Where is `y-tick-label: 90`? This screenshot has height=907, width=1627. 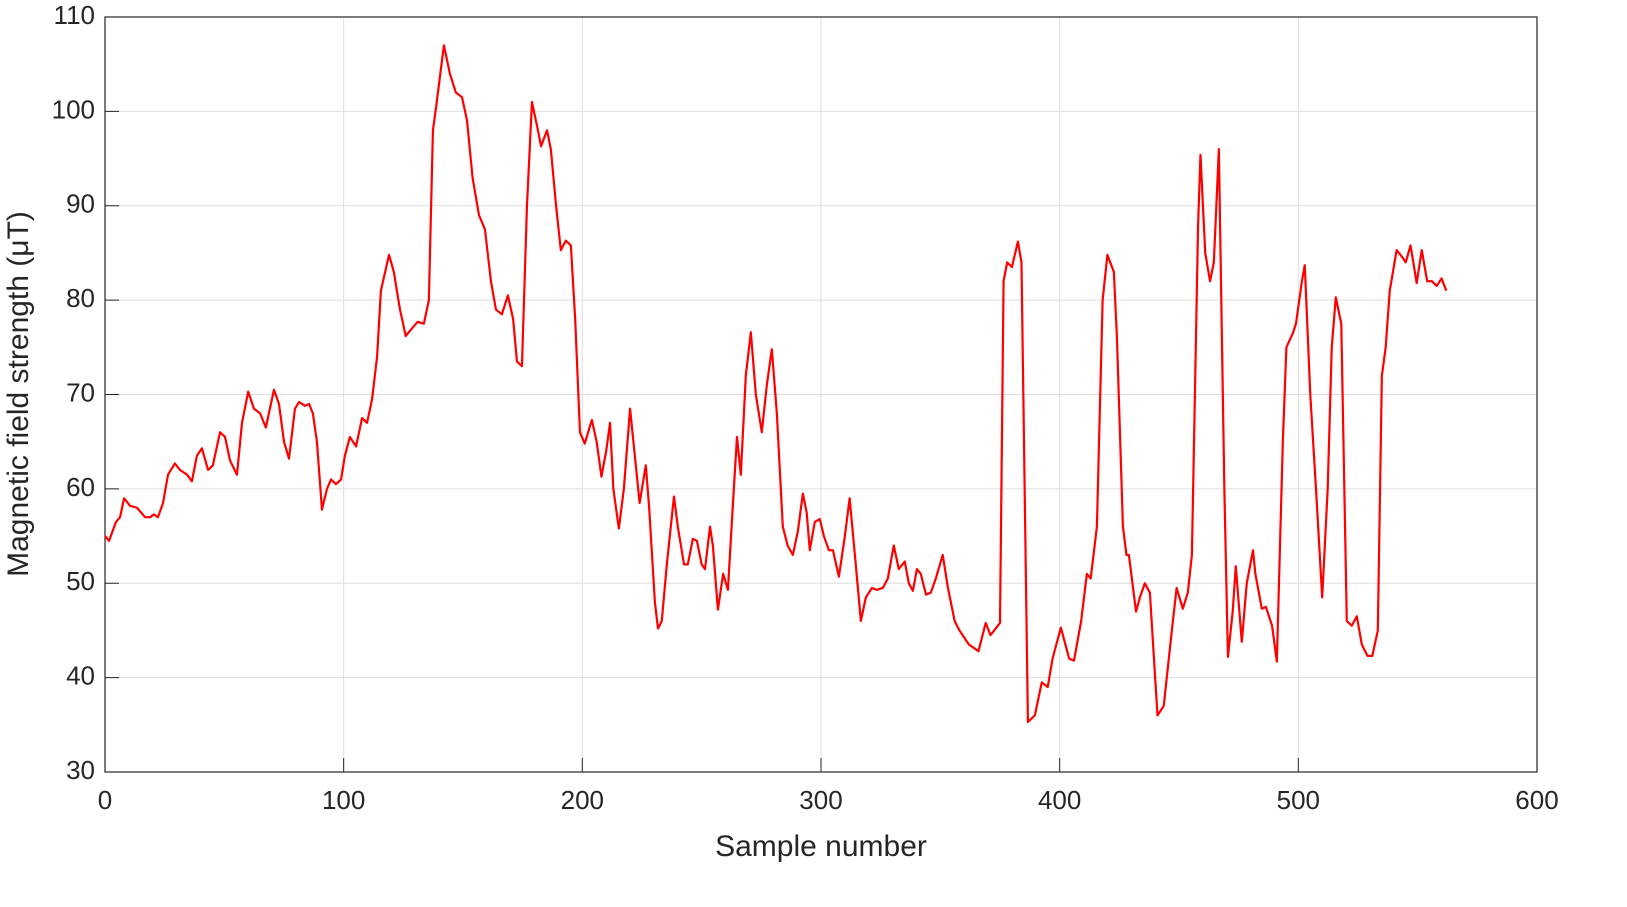
y-tick-label: 90 is located at coordinates (80, 204).